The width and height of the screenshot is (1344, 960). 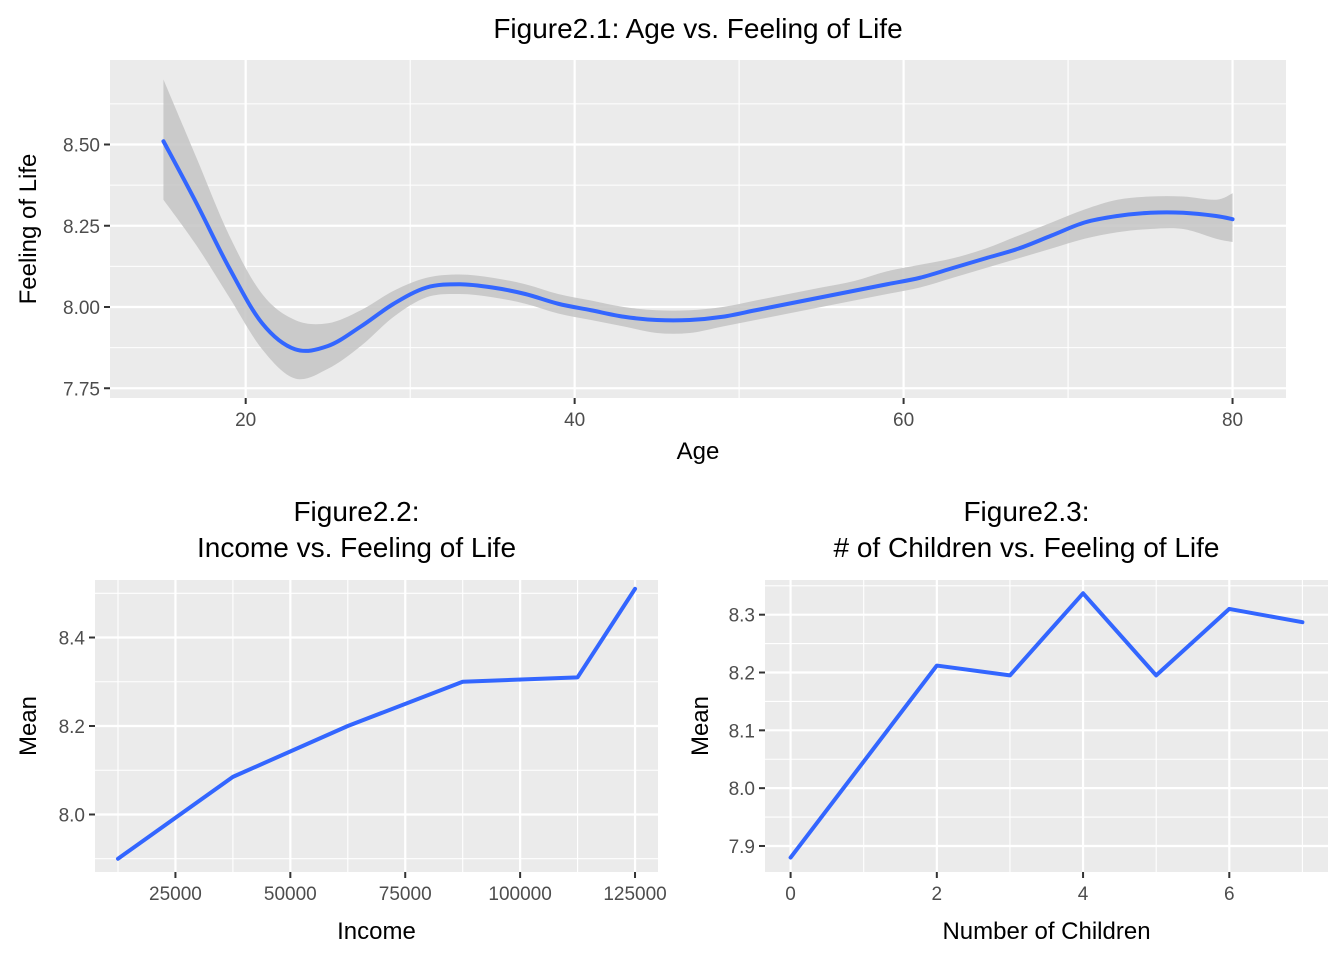 I want to click on x-tick-label: 6, so click(x=1229, y=894).